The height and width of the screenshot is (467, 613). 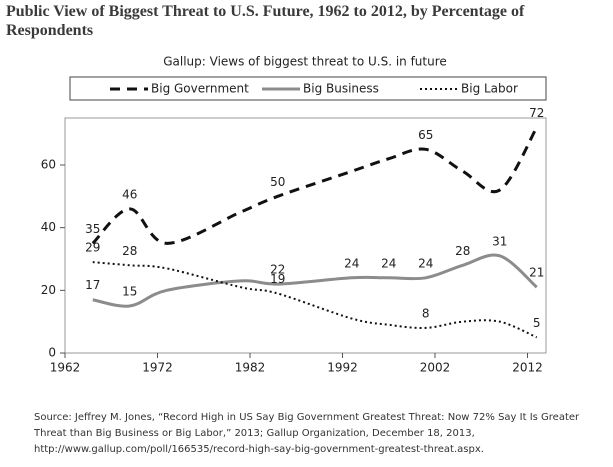 What do you see at coordinates (250, 368) in the screenshot?
I see `x-tick-label: 1982` at bounding box center [250, 368].